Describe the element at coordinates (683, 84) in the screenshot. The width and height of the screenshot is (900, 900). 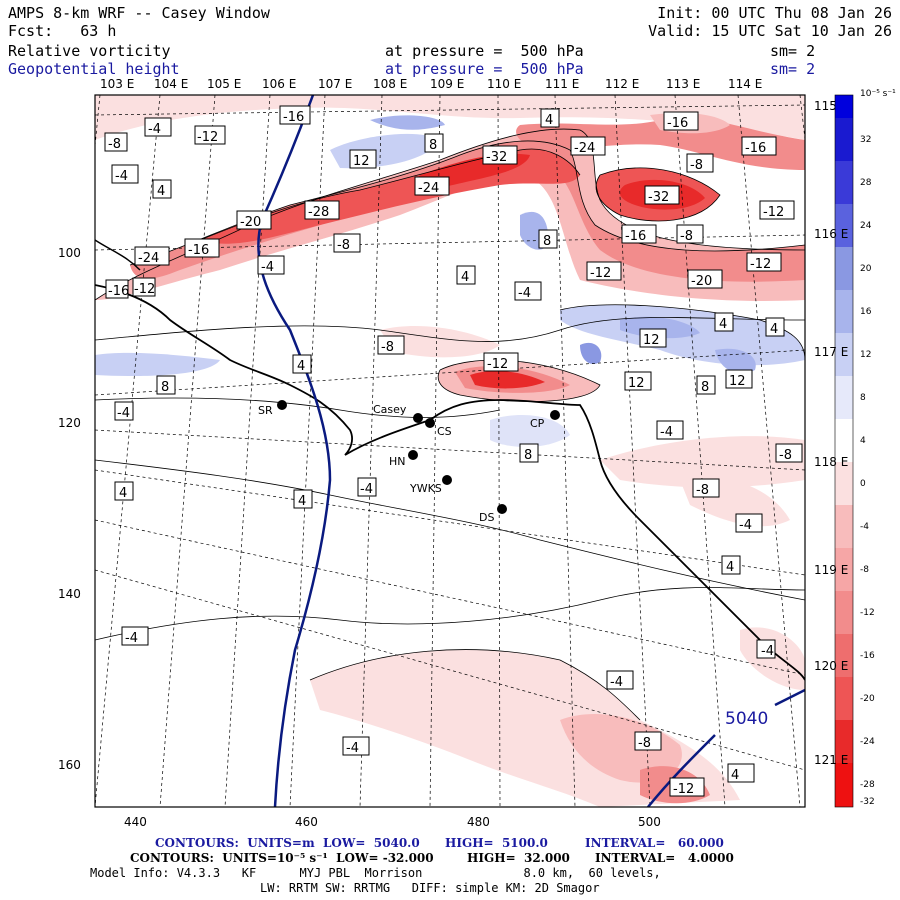
I see `lon-label: 113 E` at that location.